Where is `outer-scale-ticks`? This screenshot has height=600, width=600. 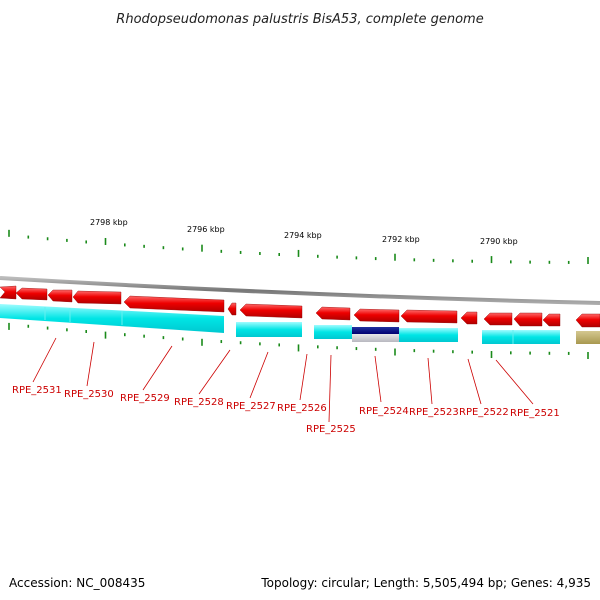
outer-scale-ticks is located at coordinates (298, 246).